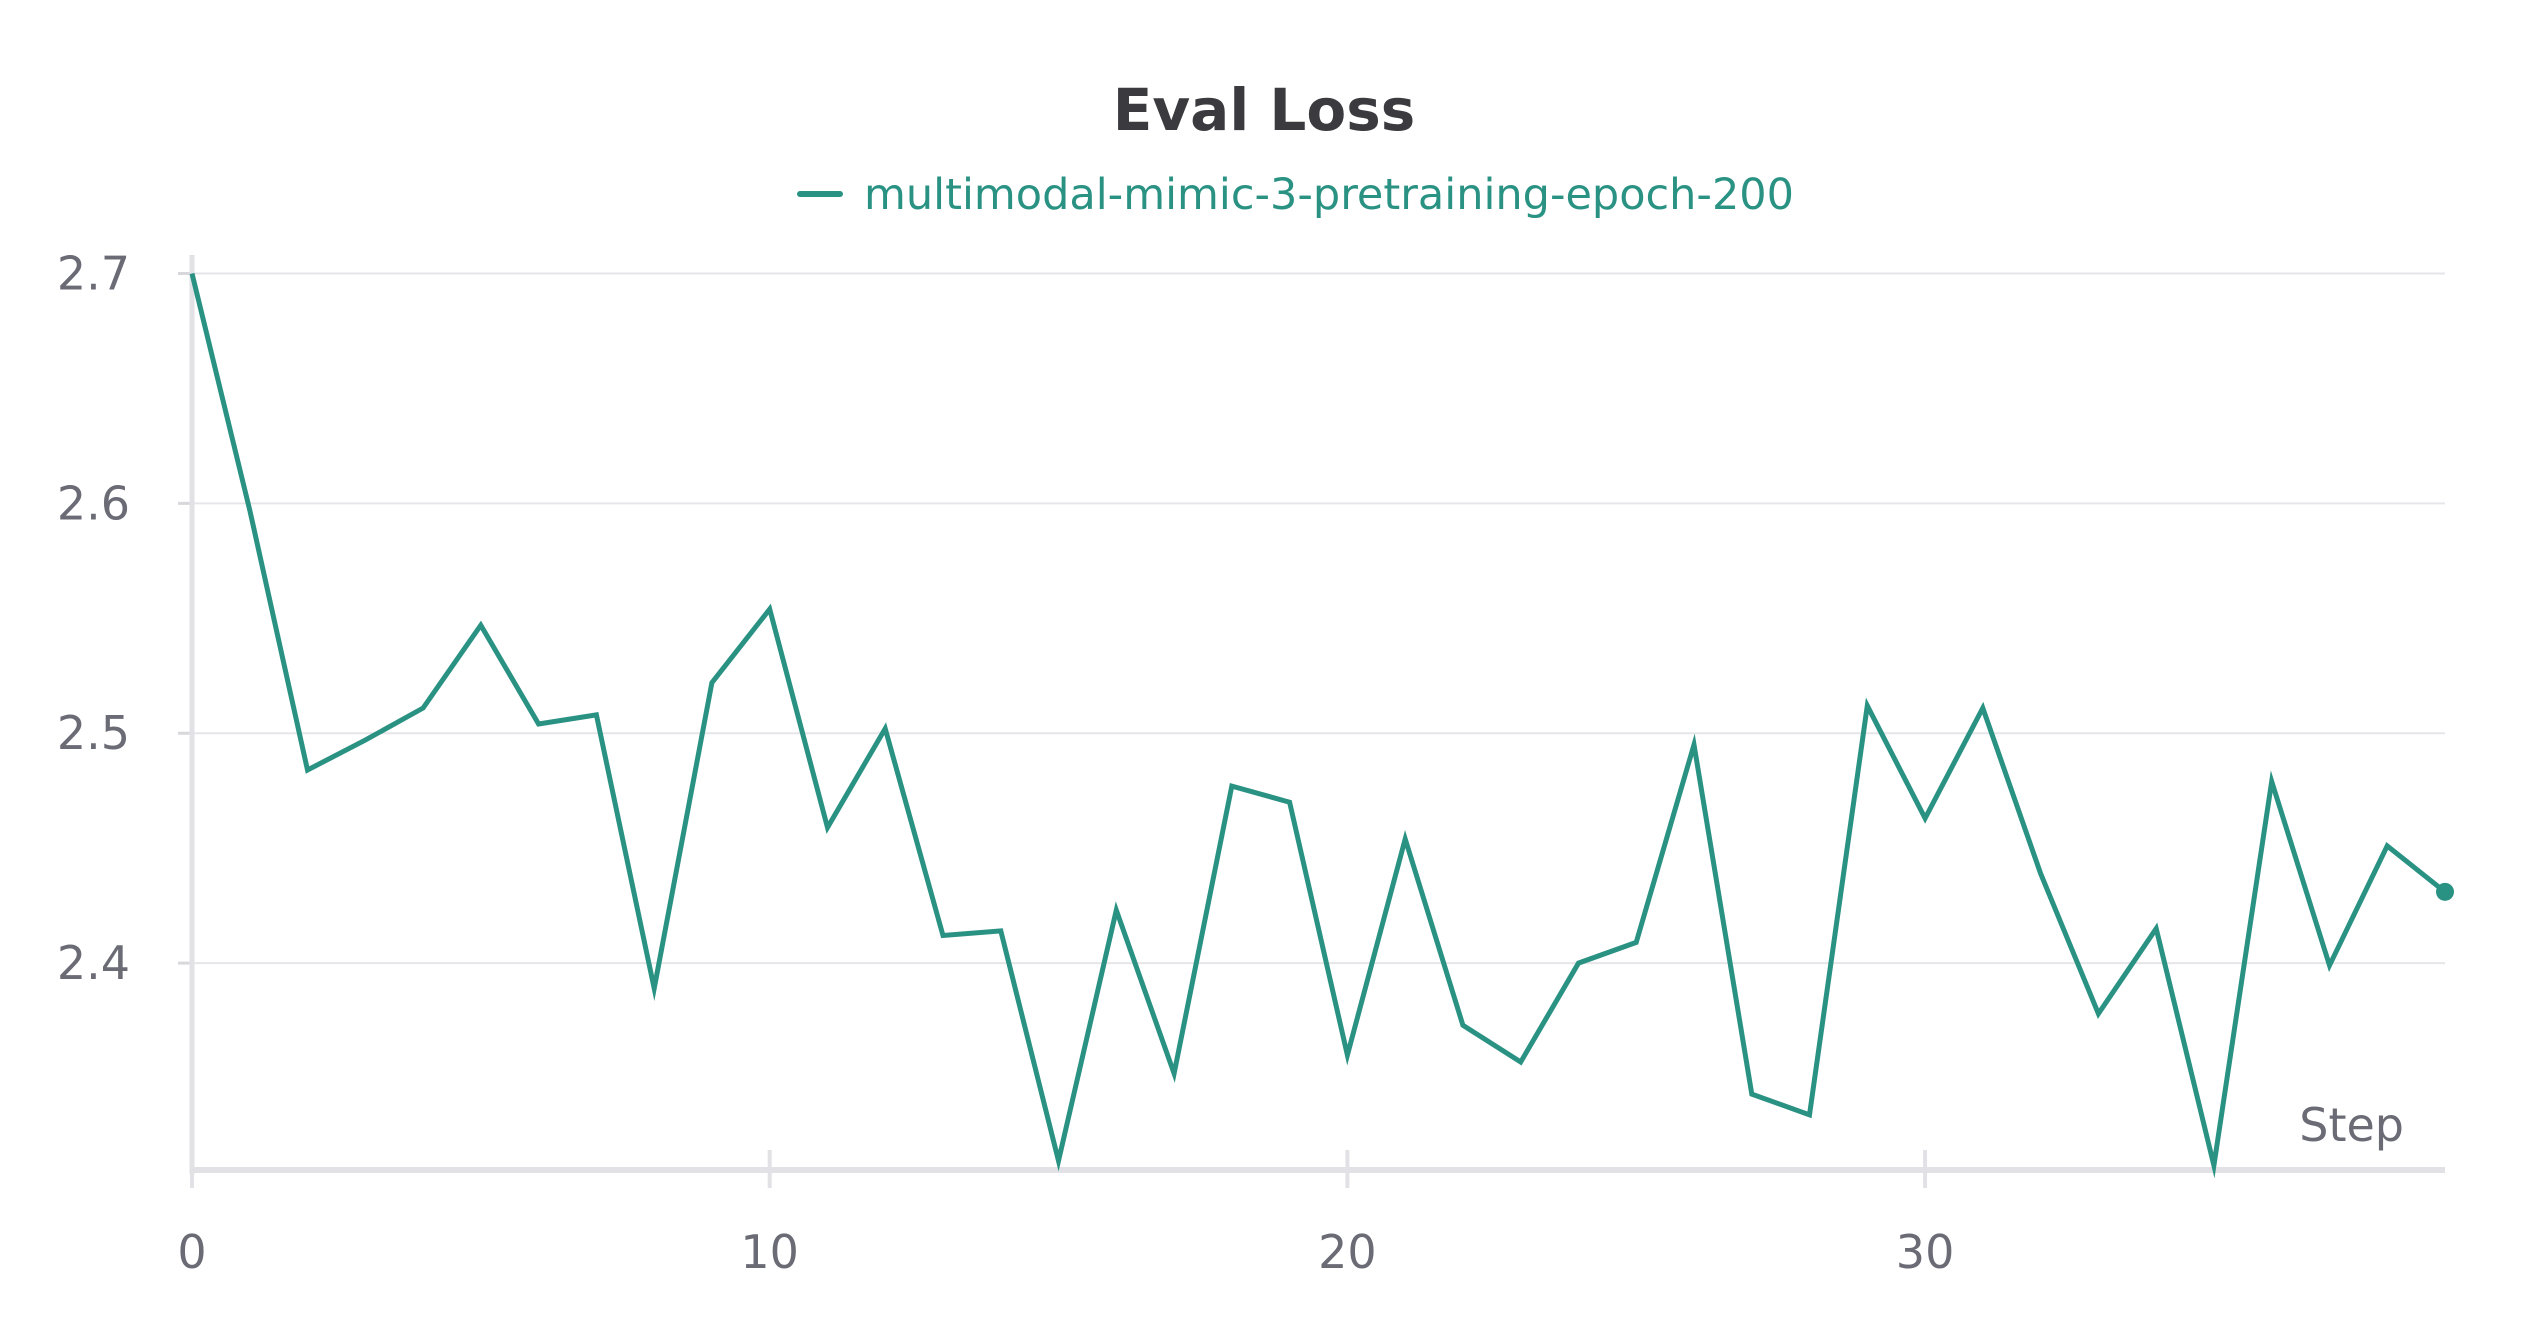 The height and width of the screenshot is (1328, 2528). What do you see at coordinates (769, 1252) in the screenshot?
I see `x-tick-label: 10` at bounding box center [769, 1252].